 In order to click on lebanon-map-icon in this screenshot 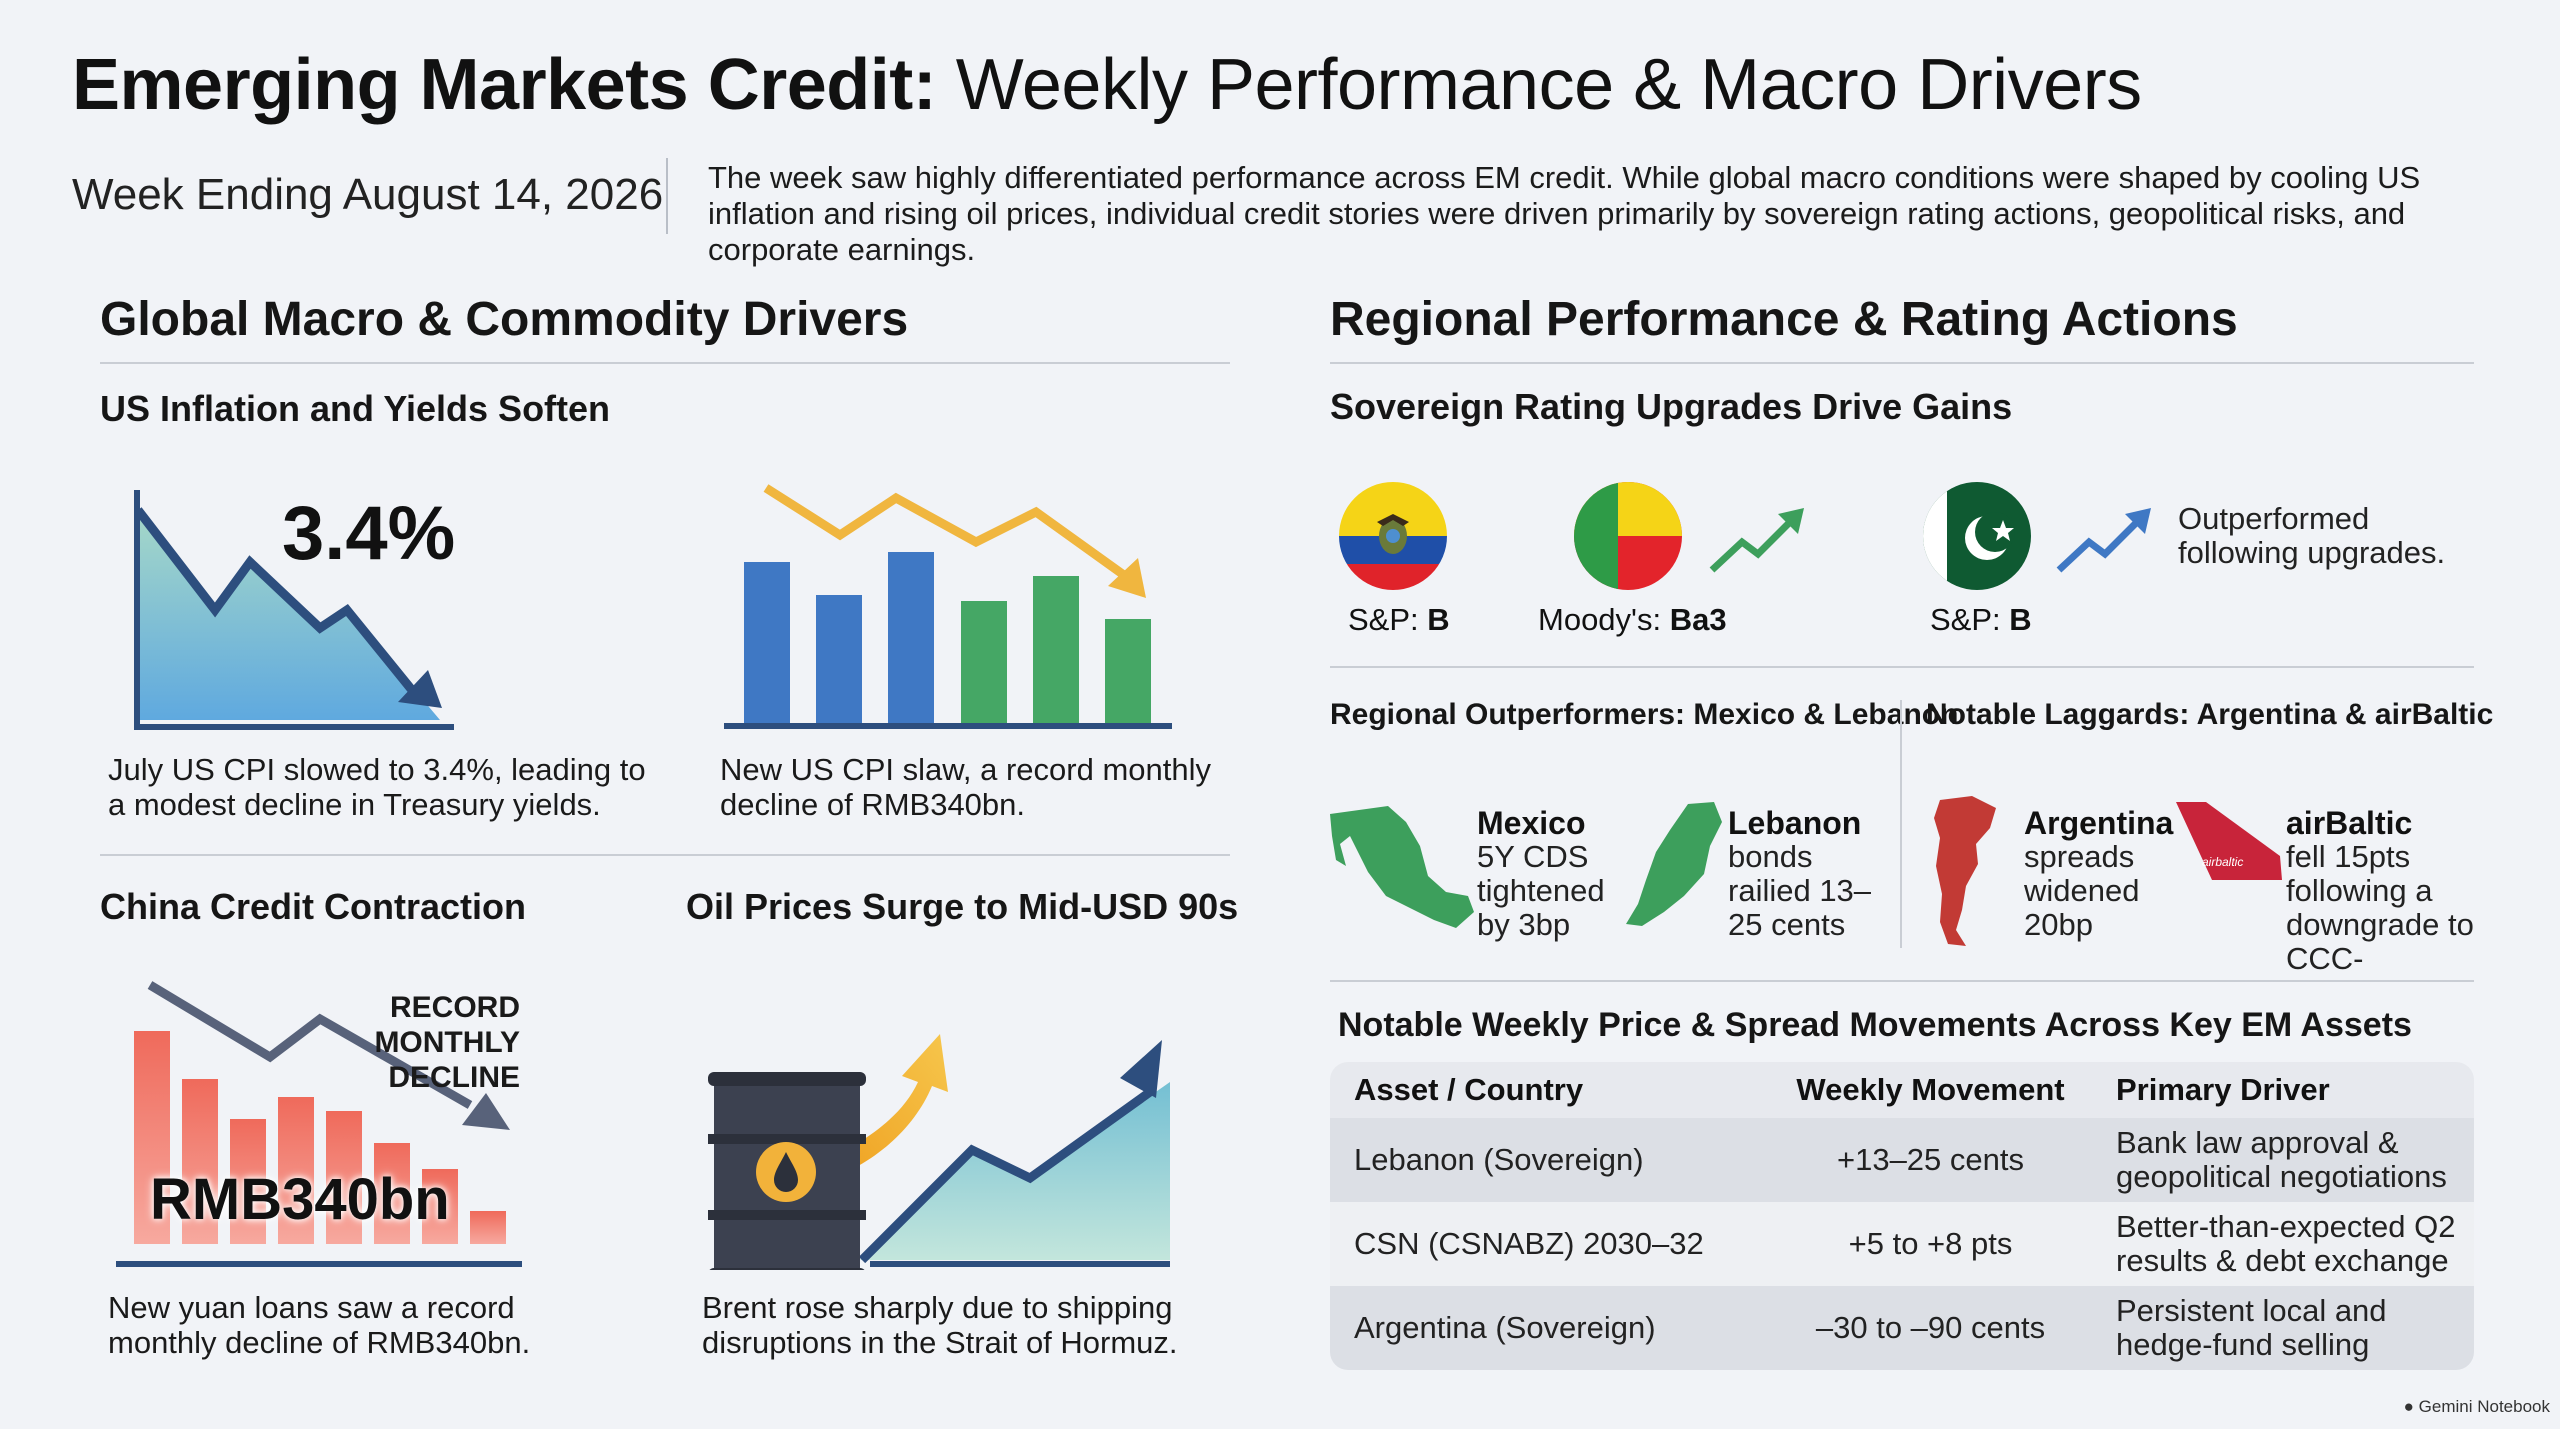, I will do `click(1674, 864)`.